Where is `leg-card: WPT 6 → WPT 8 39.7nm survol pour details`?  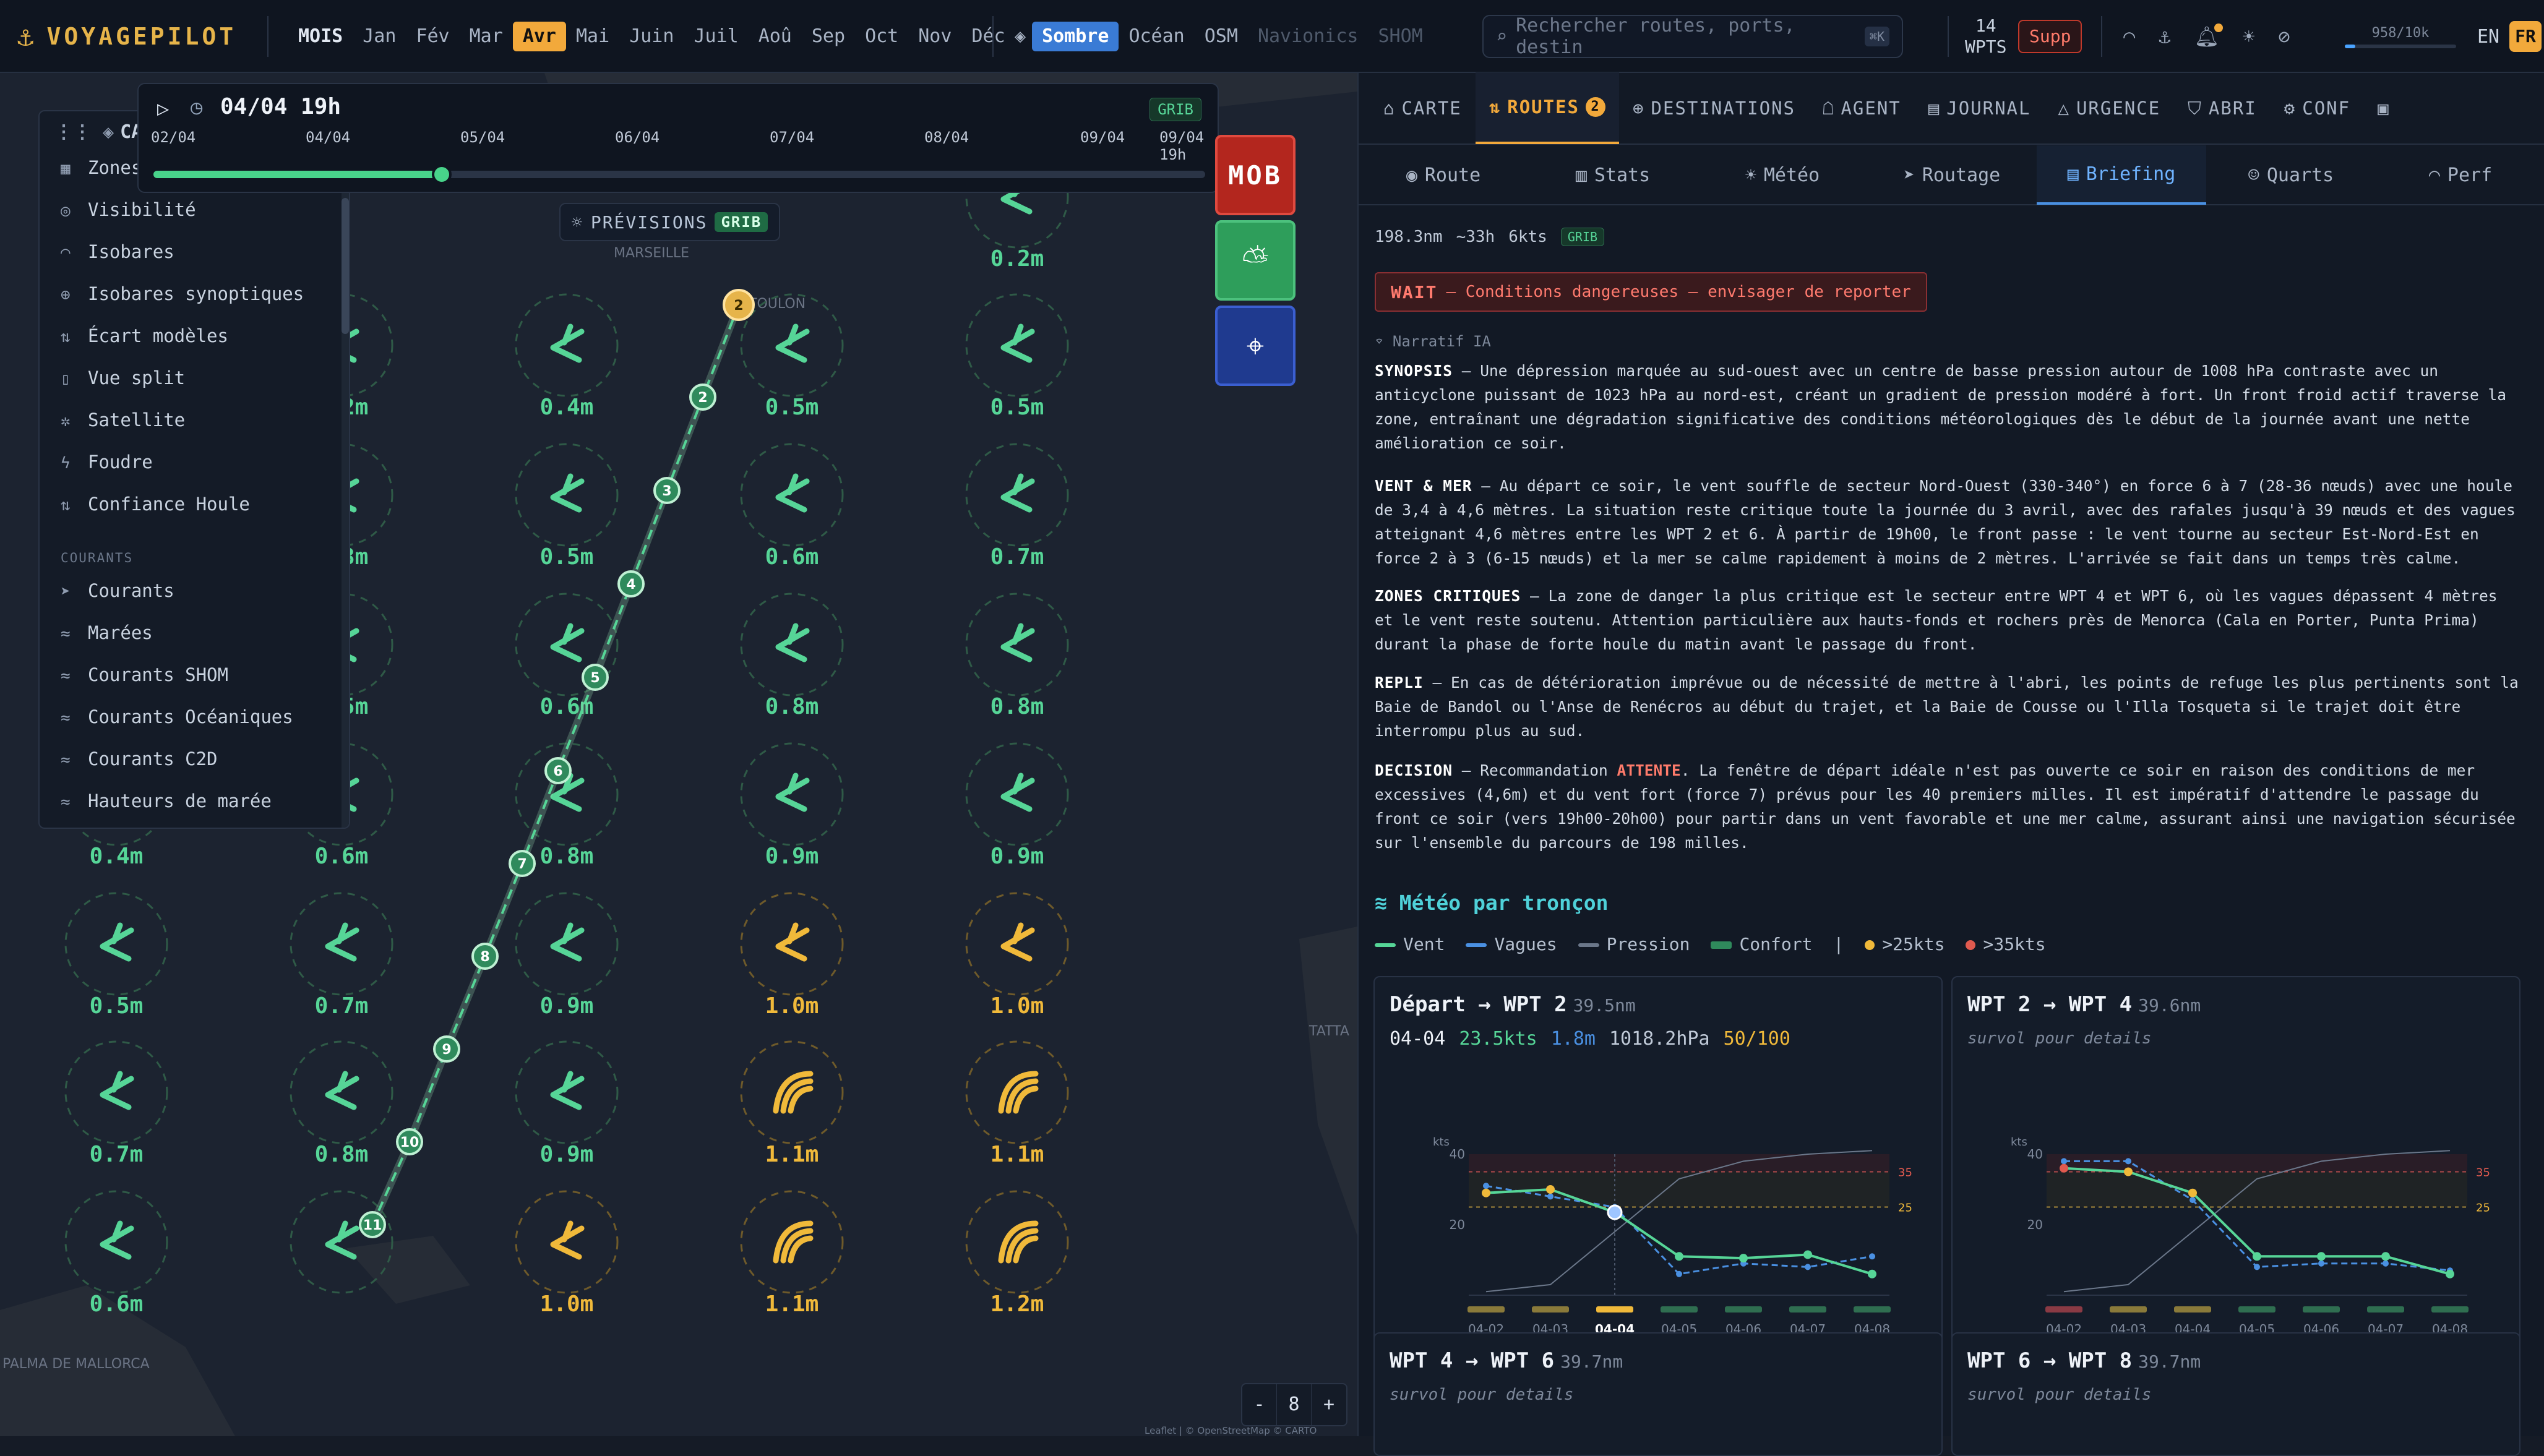 leg-card: WPT 6 → WPT 8 39.7nm survol pour details is located at coordinates (2235, 1394).